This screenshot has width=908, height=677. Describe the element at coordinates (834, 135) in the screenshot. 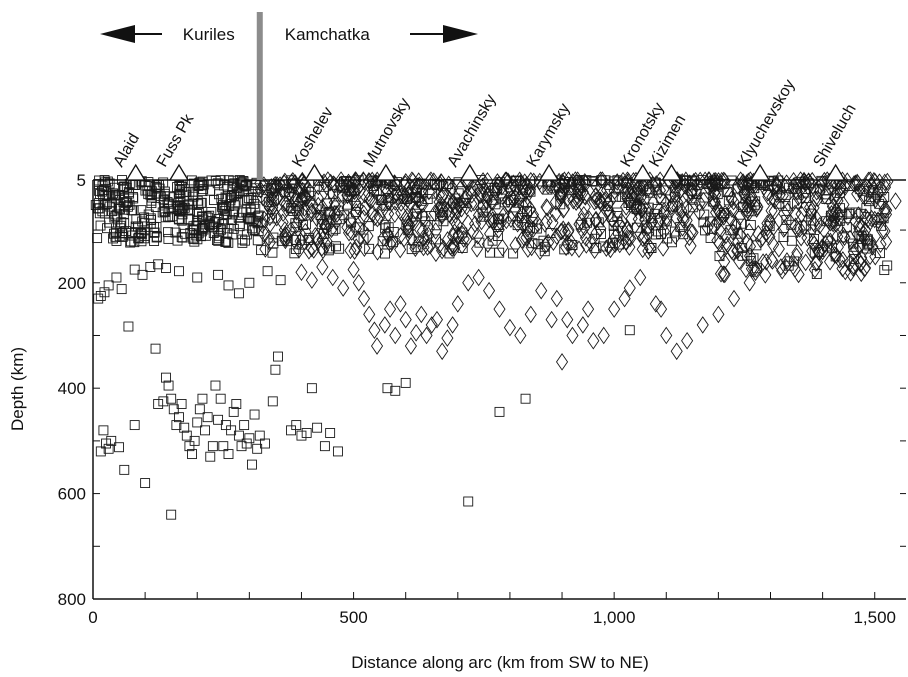

I see `volcano-label: Shiveluch` at that location.